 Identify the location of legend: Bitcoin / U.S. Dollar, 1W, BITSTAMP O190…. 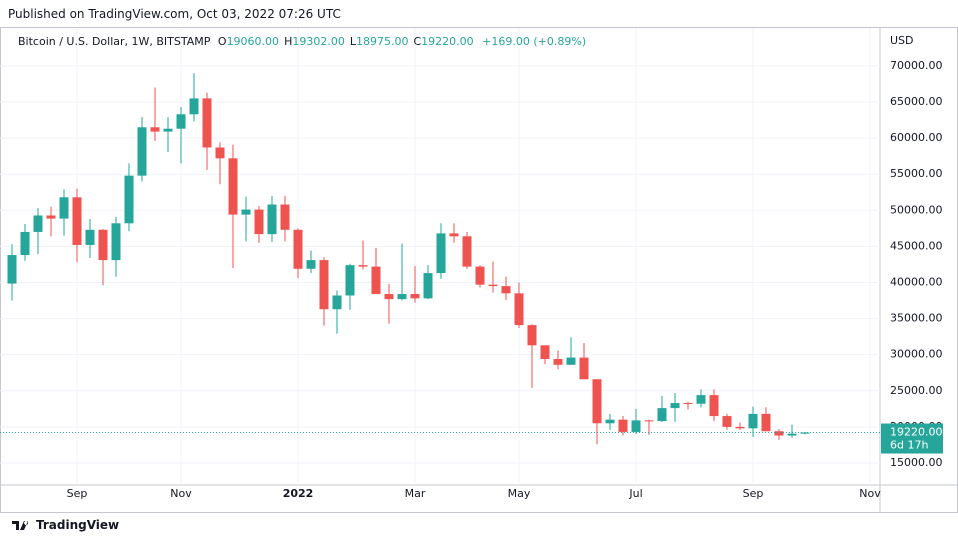
(304, 41).